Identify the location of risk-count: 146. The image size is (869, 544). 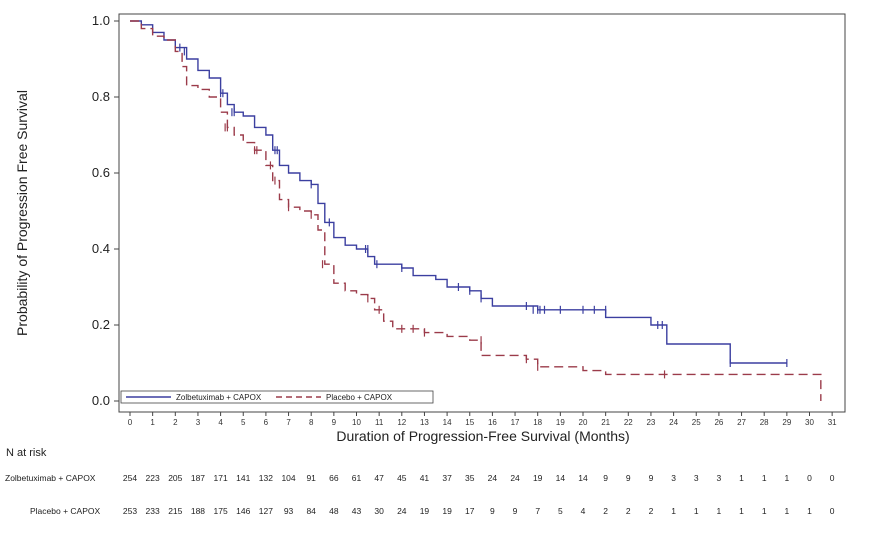
(243, 511).